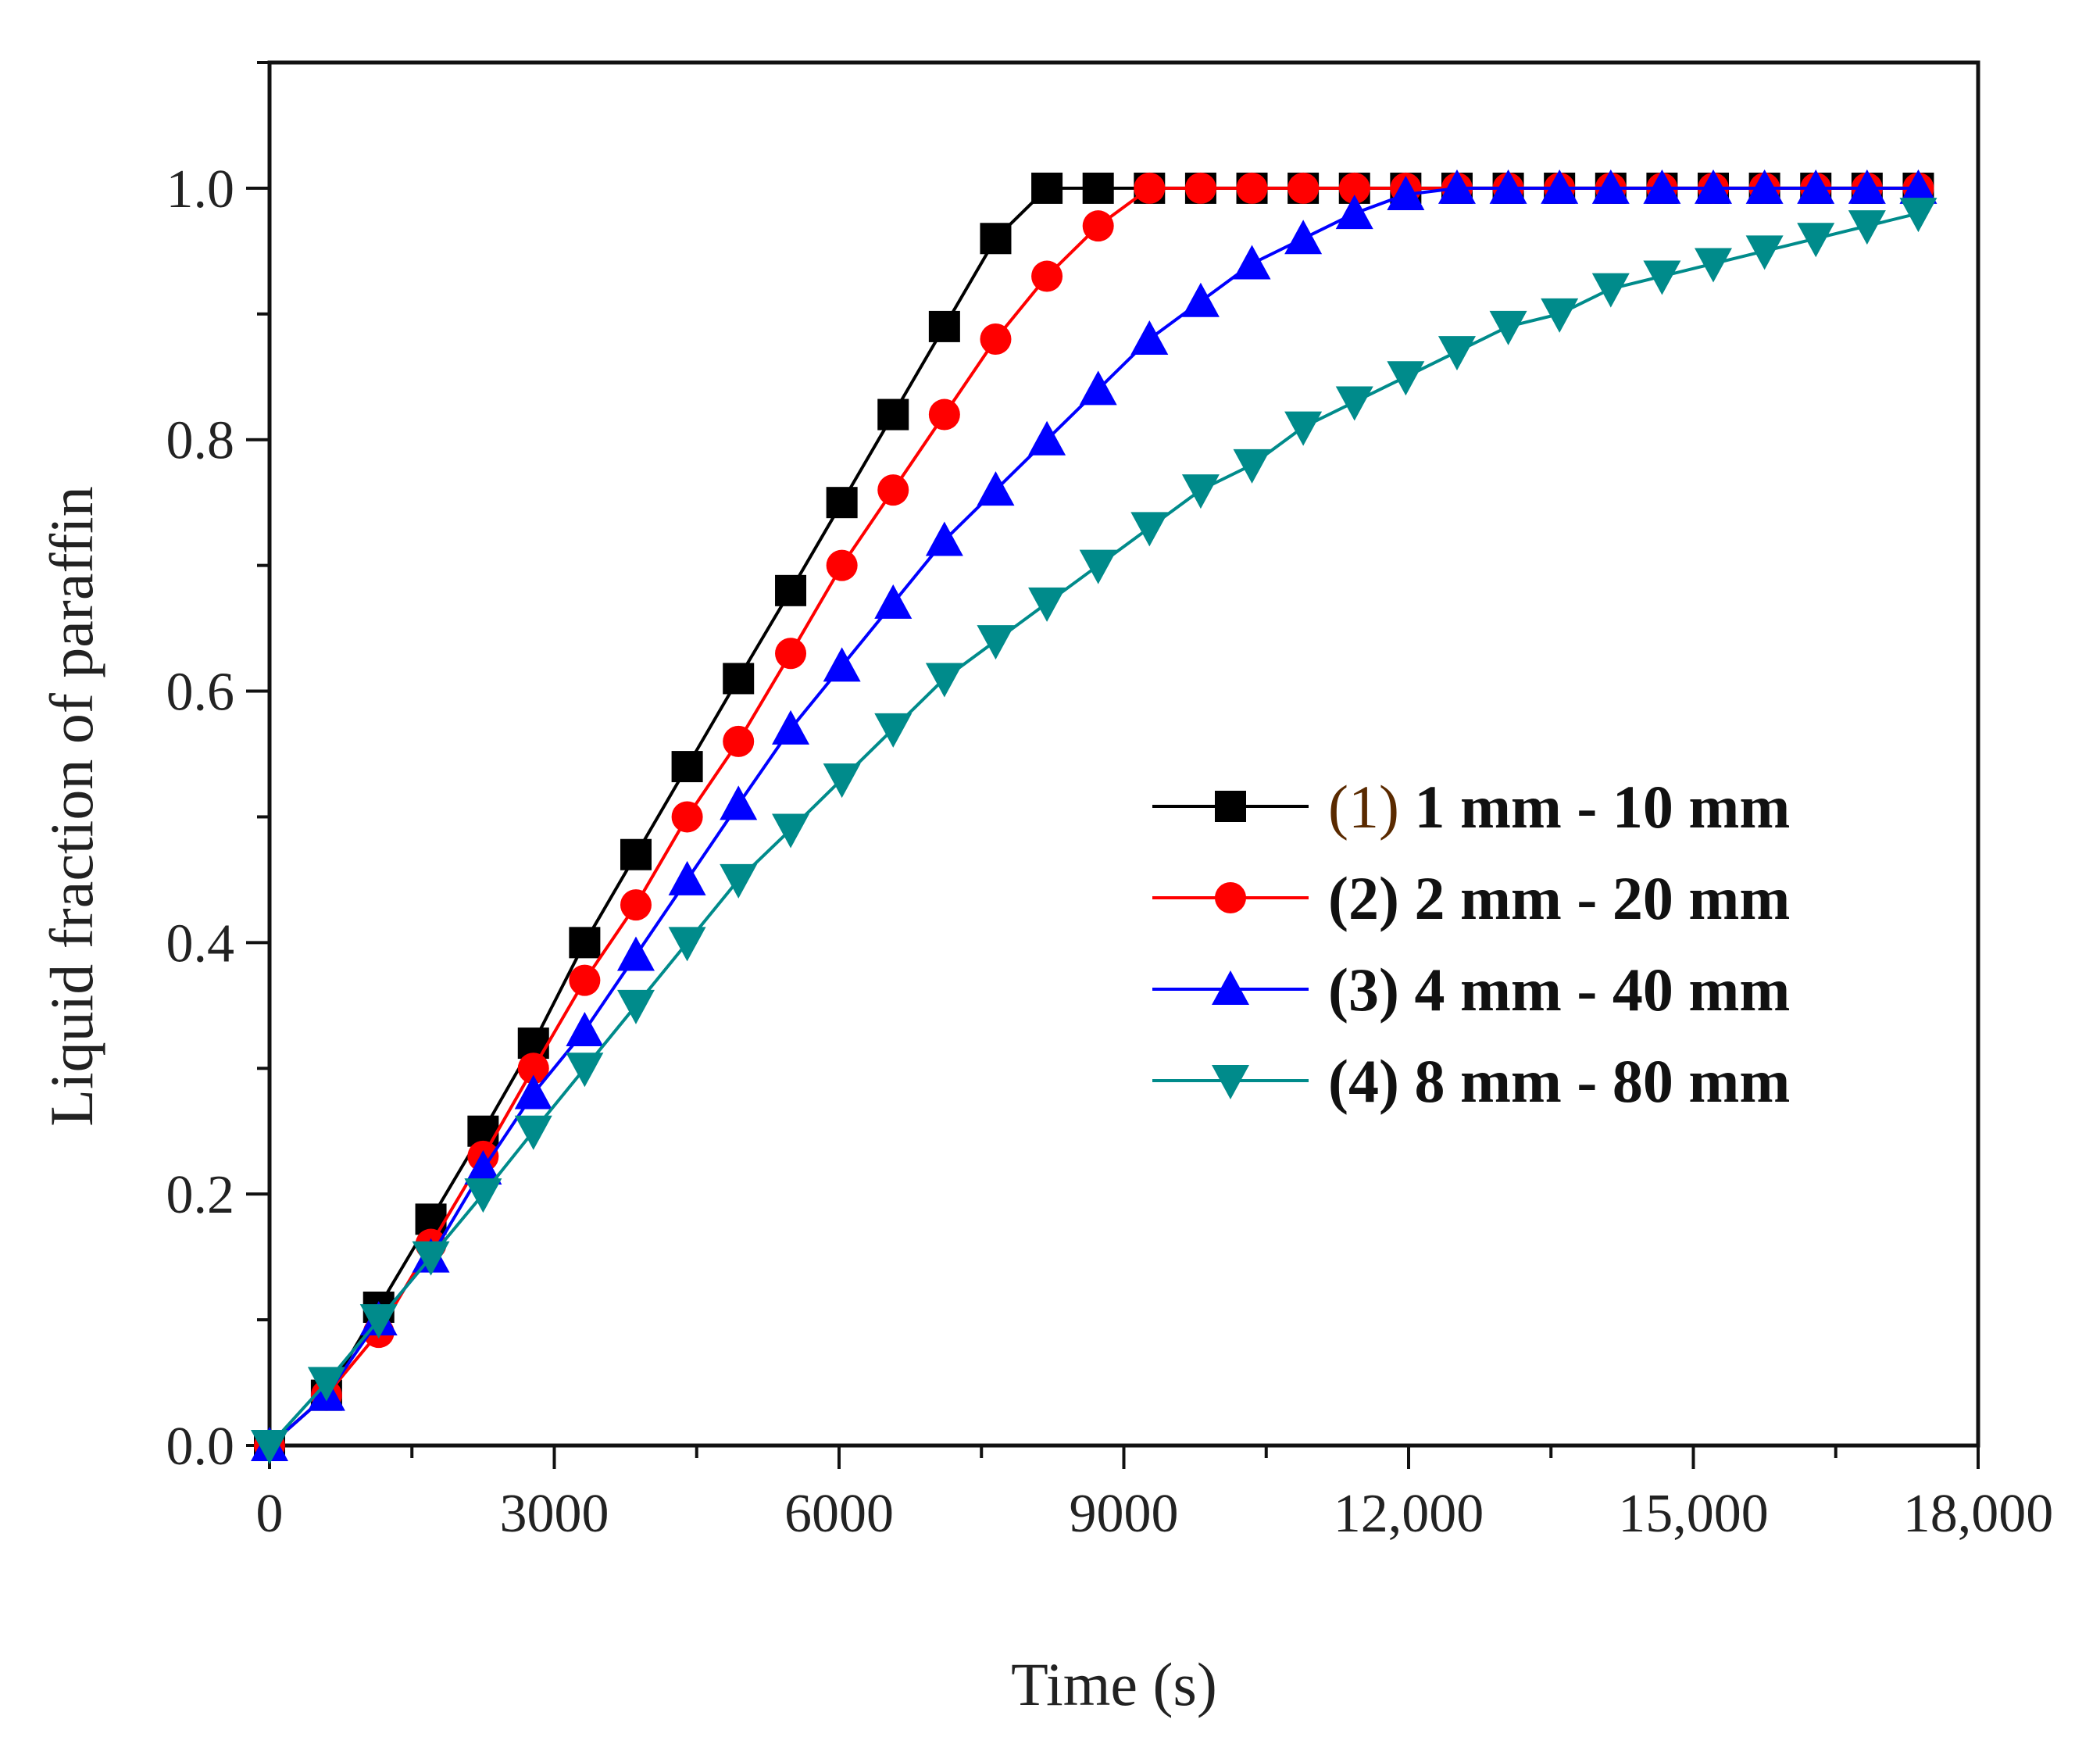 This screenshot has width=2100, height=1744. Describe the element at coordinates (1363, 807) in the screenshot. I see `legend-label-prefix: (1)` at that location.